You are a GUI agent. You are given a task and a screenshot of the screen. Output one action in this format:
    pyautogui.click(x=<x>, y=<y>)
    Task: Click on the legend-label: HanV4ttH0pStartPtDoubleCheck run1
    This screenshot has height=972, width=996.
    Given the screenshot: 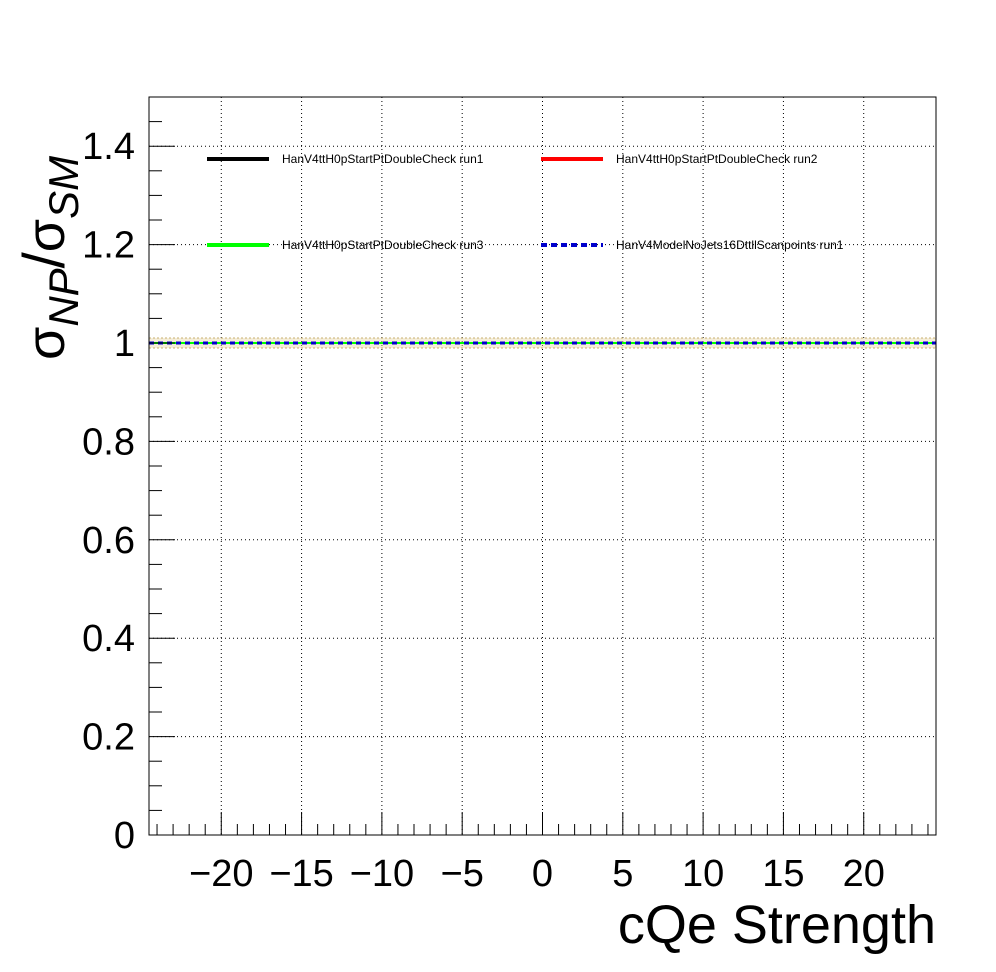 What is the action you would take?
    pyautogui.click(x=383, y=159)
    